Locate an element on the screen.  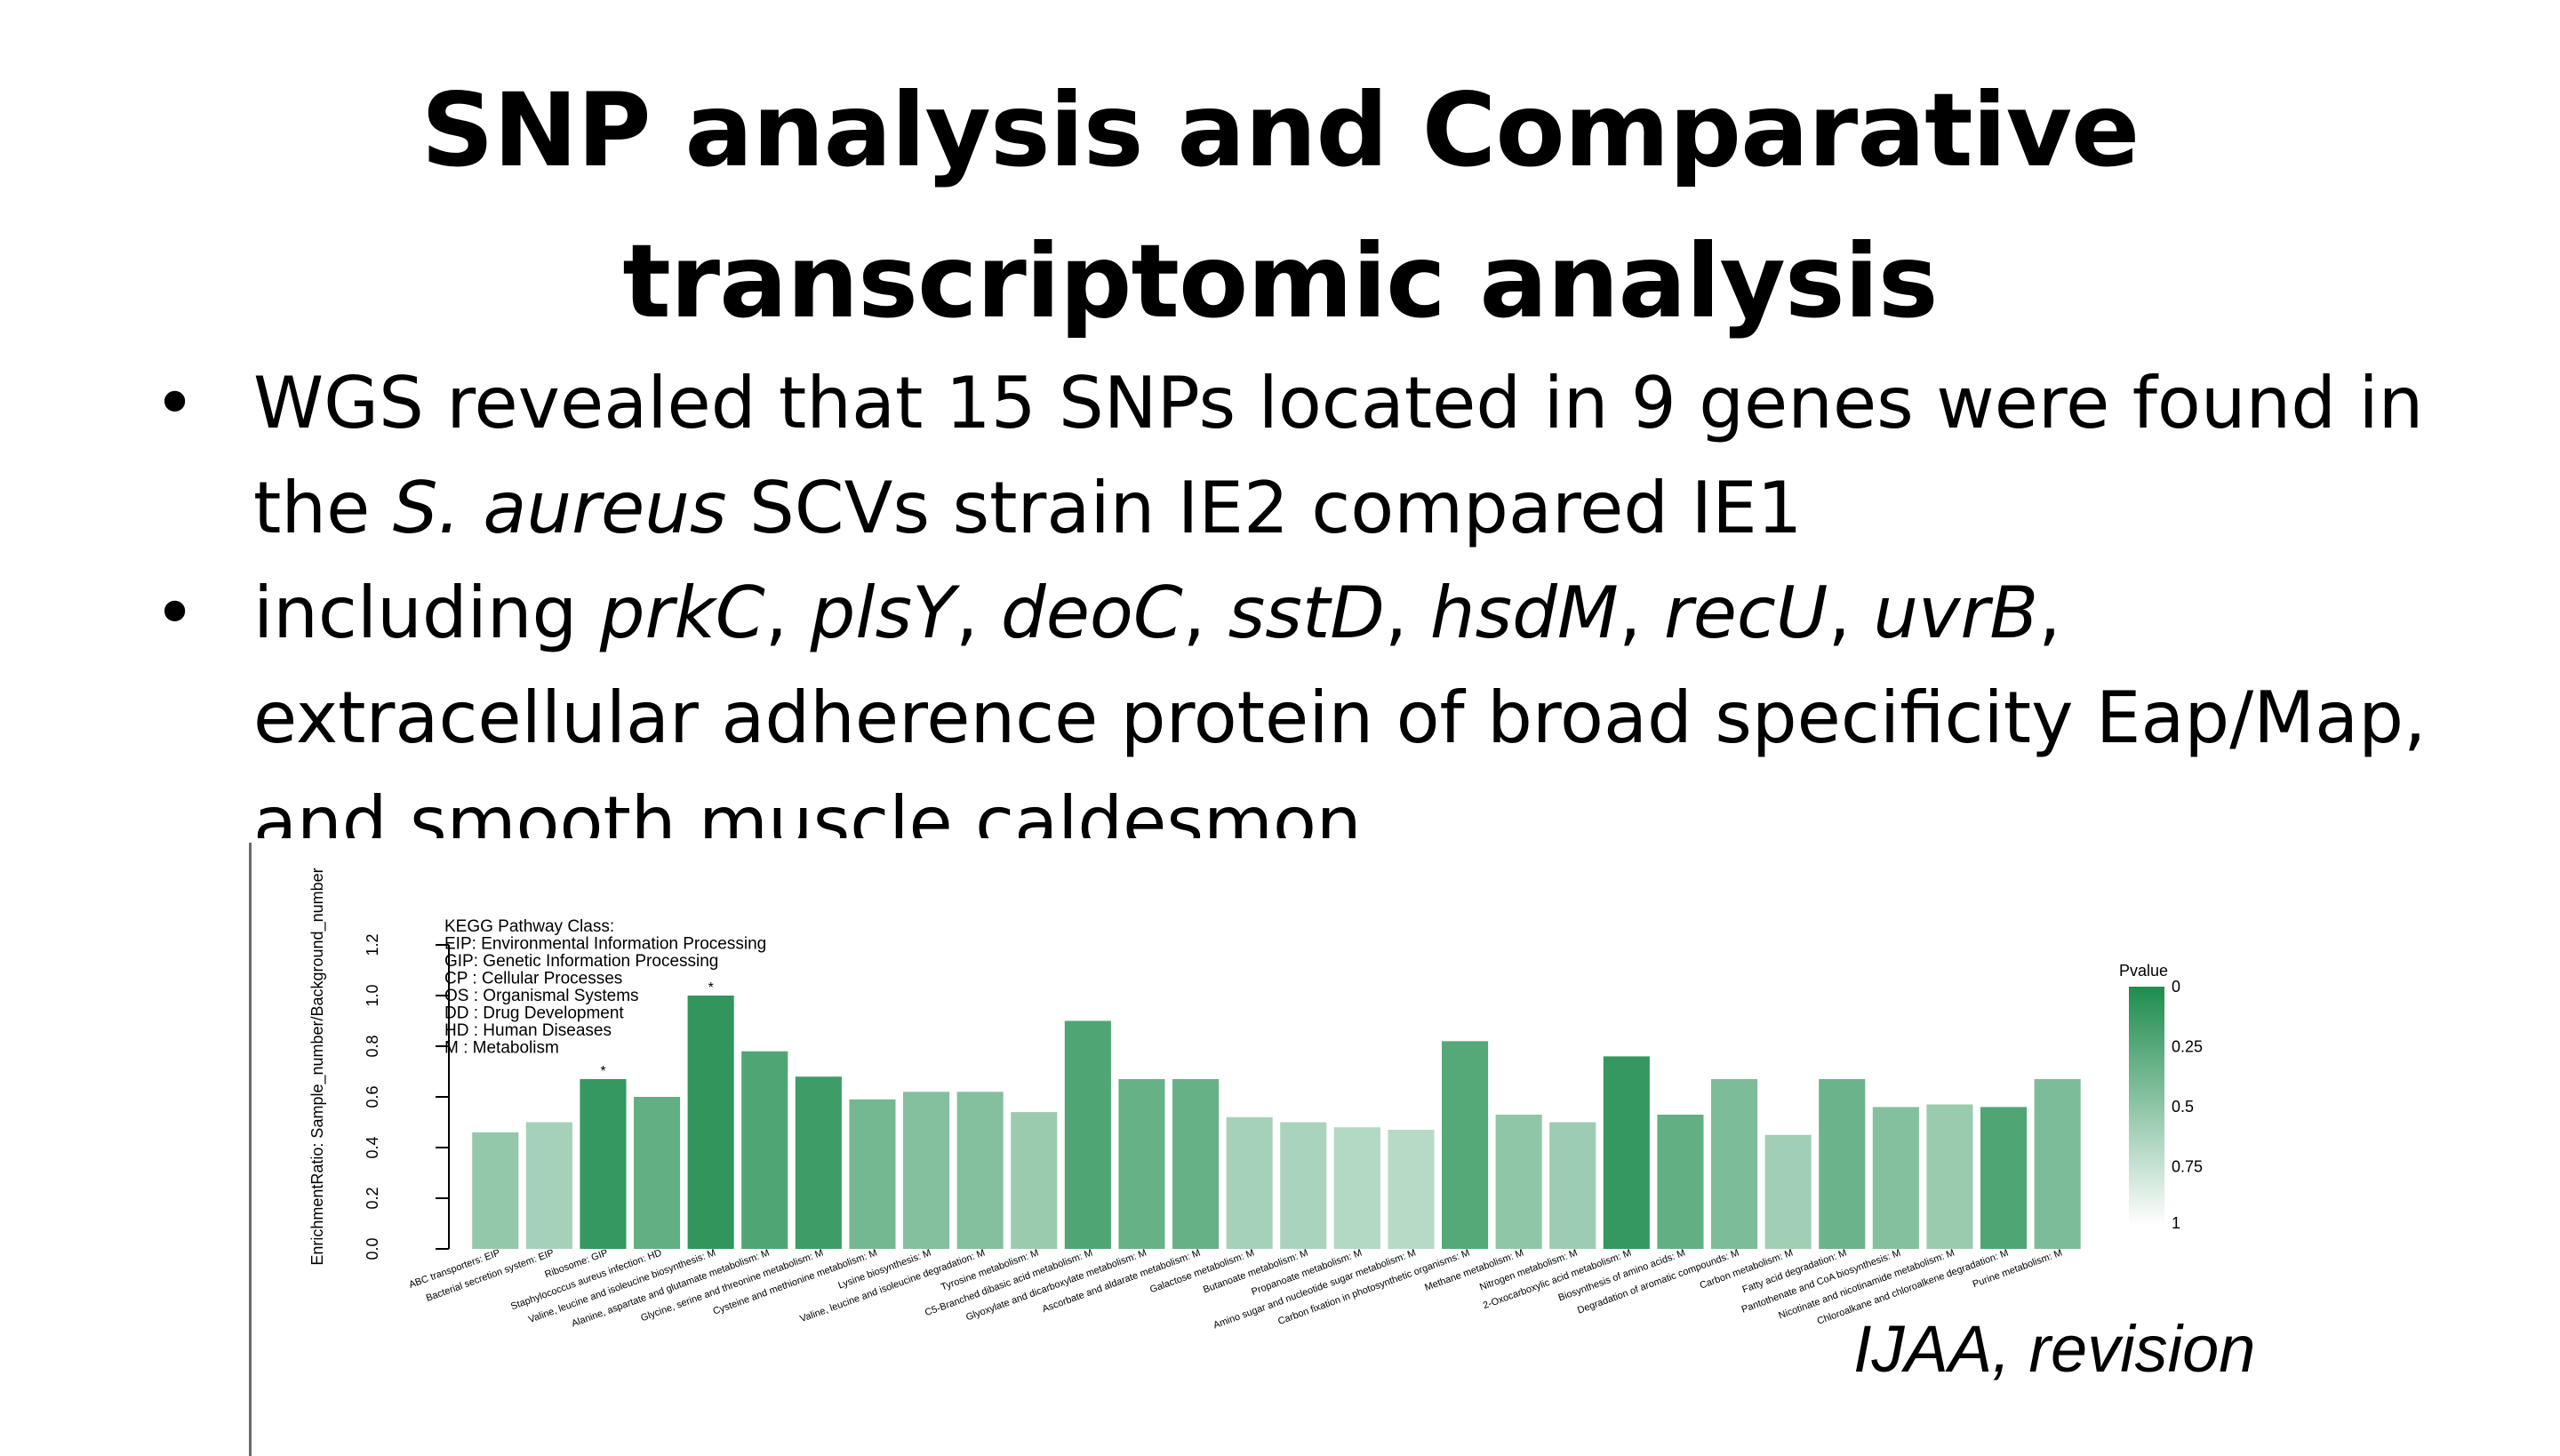
bullet-2-line-3: and smooth muscle caldesmon is located at coordinates (807, 809).